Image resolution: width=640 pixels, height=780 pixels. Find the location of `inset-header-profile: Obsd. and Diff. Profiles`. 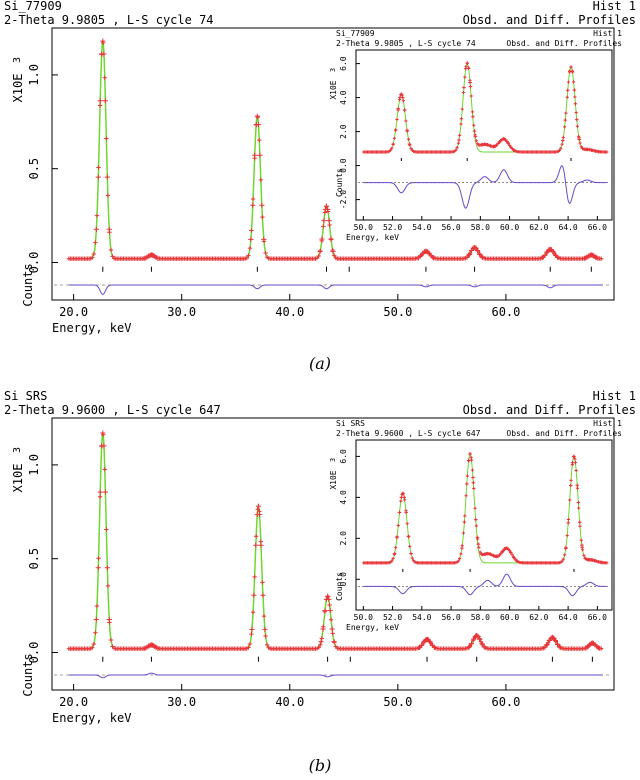

inset-header-profile: Obsd. and Diff. Profiles is located at coordinates (564, 43).